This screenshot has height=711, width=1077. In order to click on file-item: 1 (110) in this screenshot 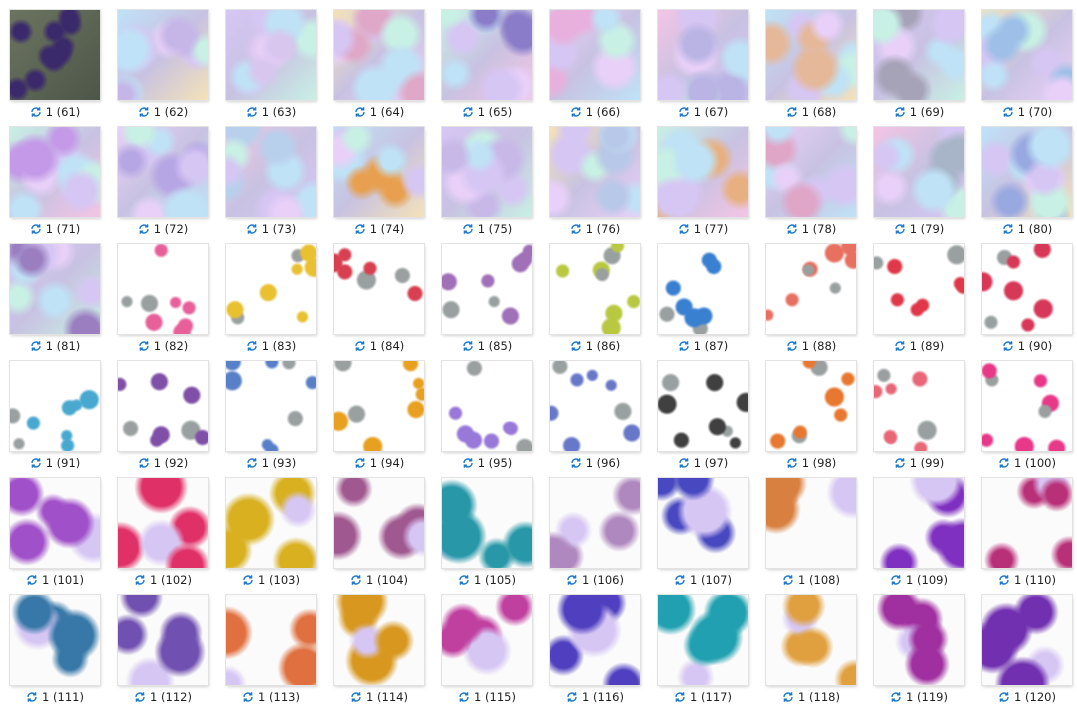, I will do `click(1025, 536)`.